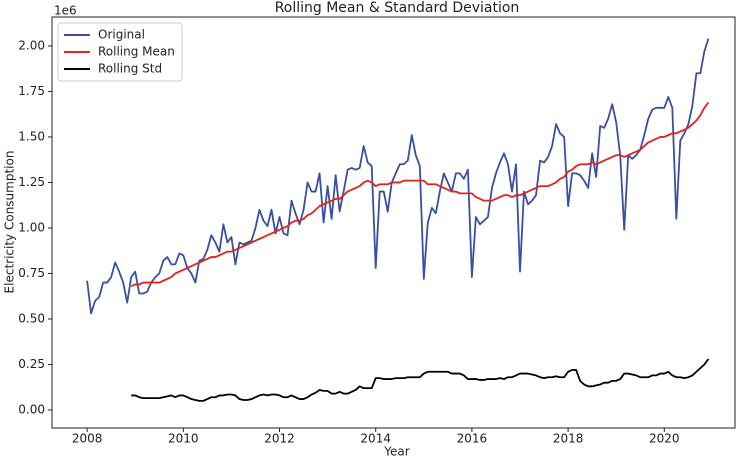 This screenshot has height=465, width=743. What do you see at coordinates (31, 227) in the screenshot?
I see `y-tick-label: 1.00` at bounding box center [31, 227].